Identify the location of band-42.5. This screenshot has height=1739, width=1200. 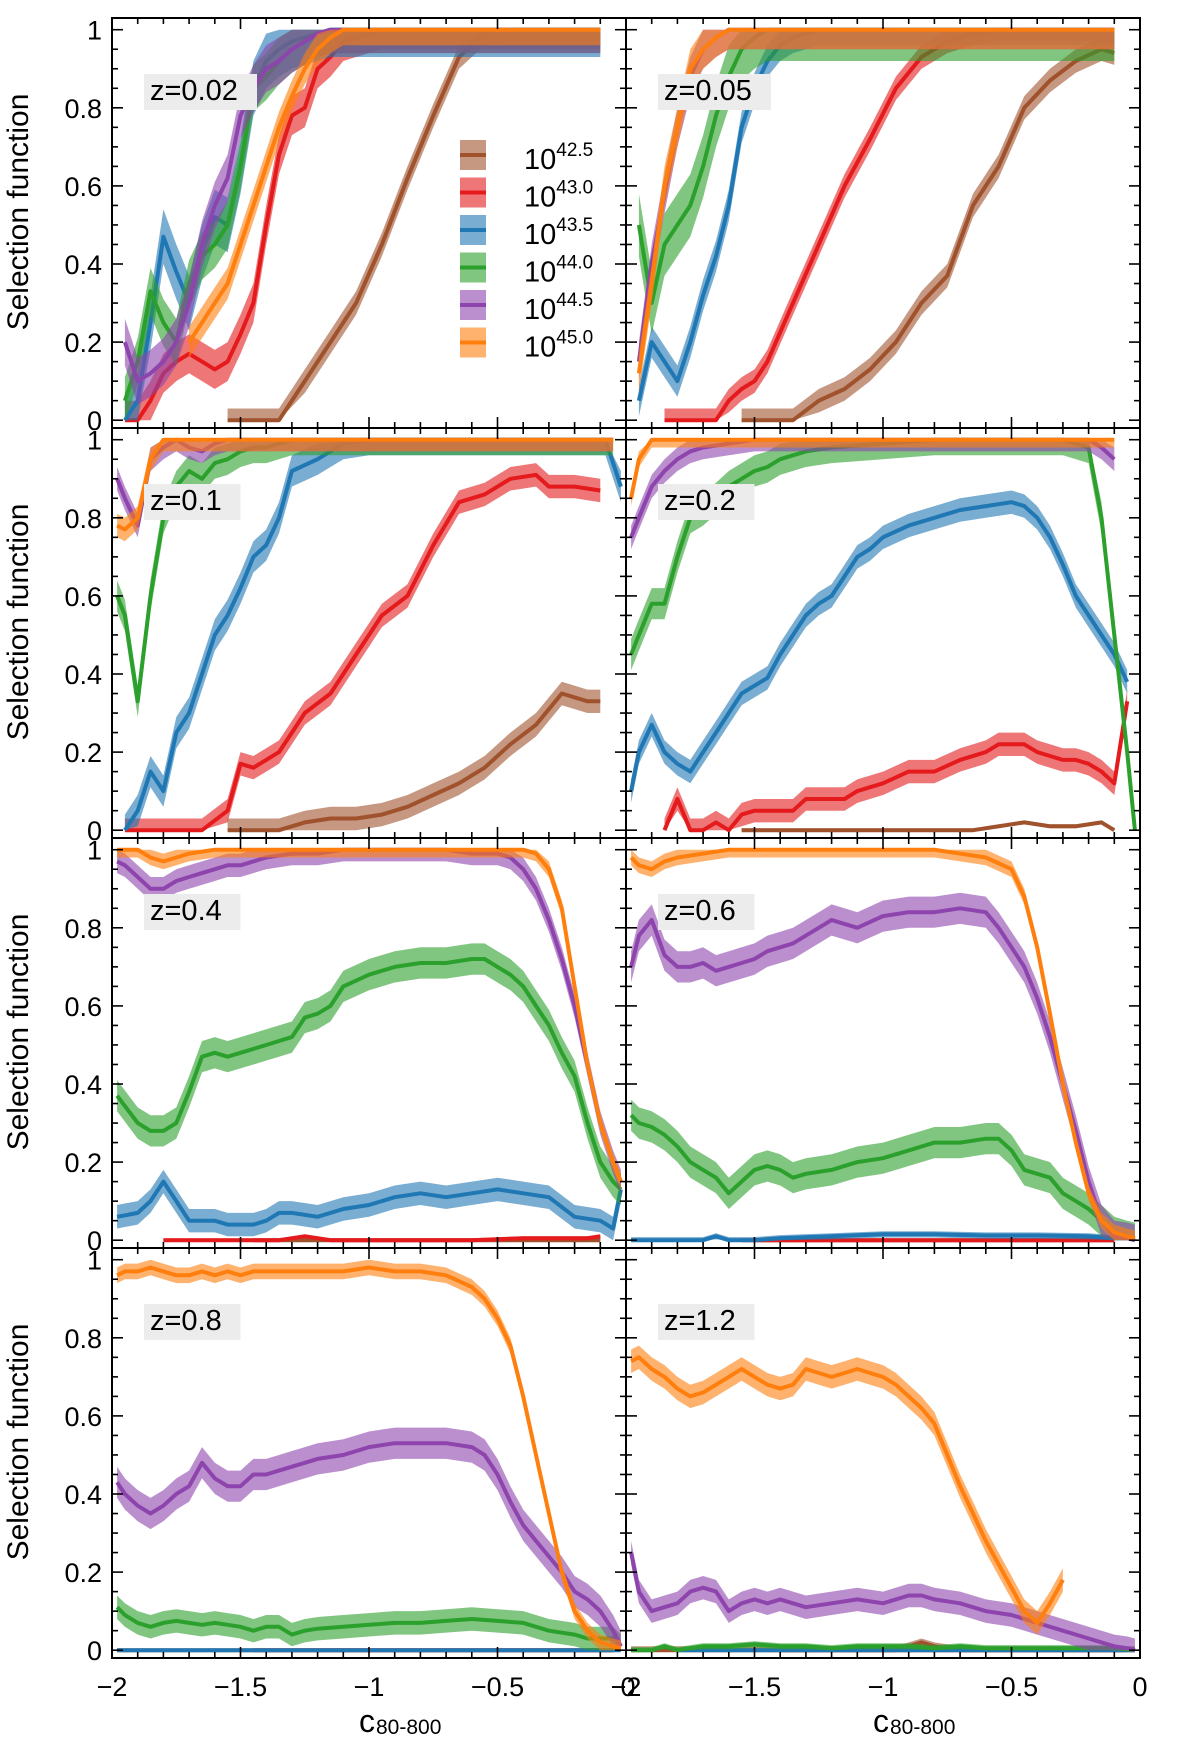
(928, 229).